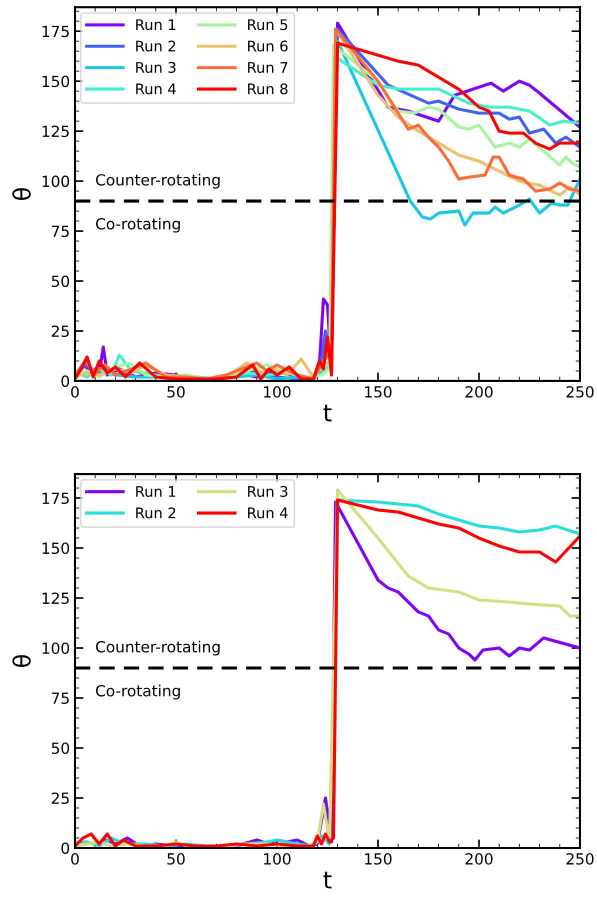 This screenshot has width=597, height=900. I want to click on legend-label: Run 5, so click(268, 24).